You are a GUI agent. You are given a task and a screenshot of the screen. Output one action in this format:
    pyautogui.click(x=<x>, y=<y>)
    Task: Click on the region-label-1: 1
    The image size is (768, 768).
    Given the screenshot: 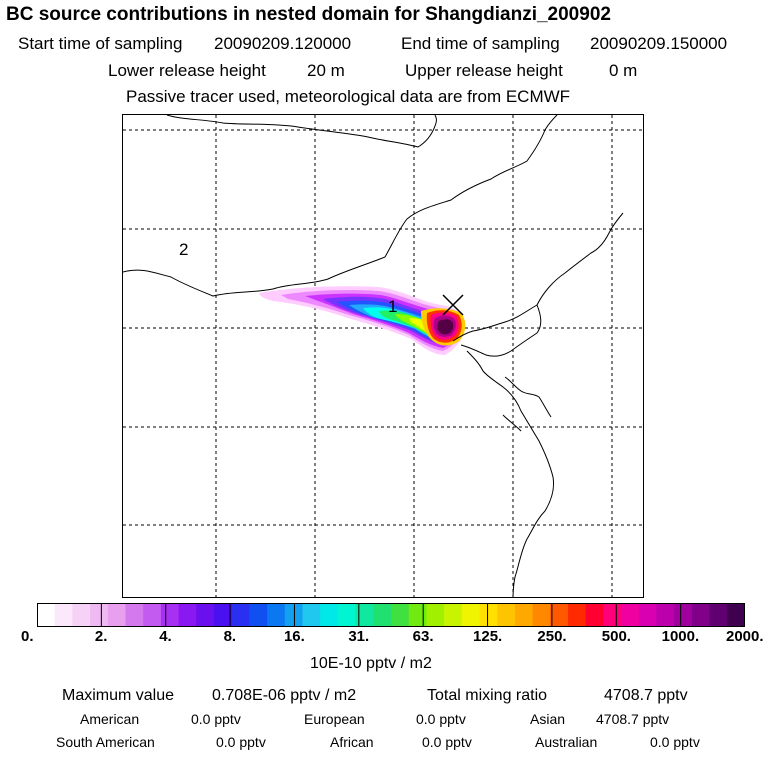 What is the action you would take?
    pyautogui.click(x=392, y=306)
    